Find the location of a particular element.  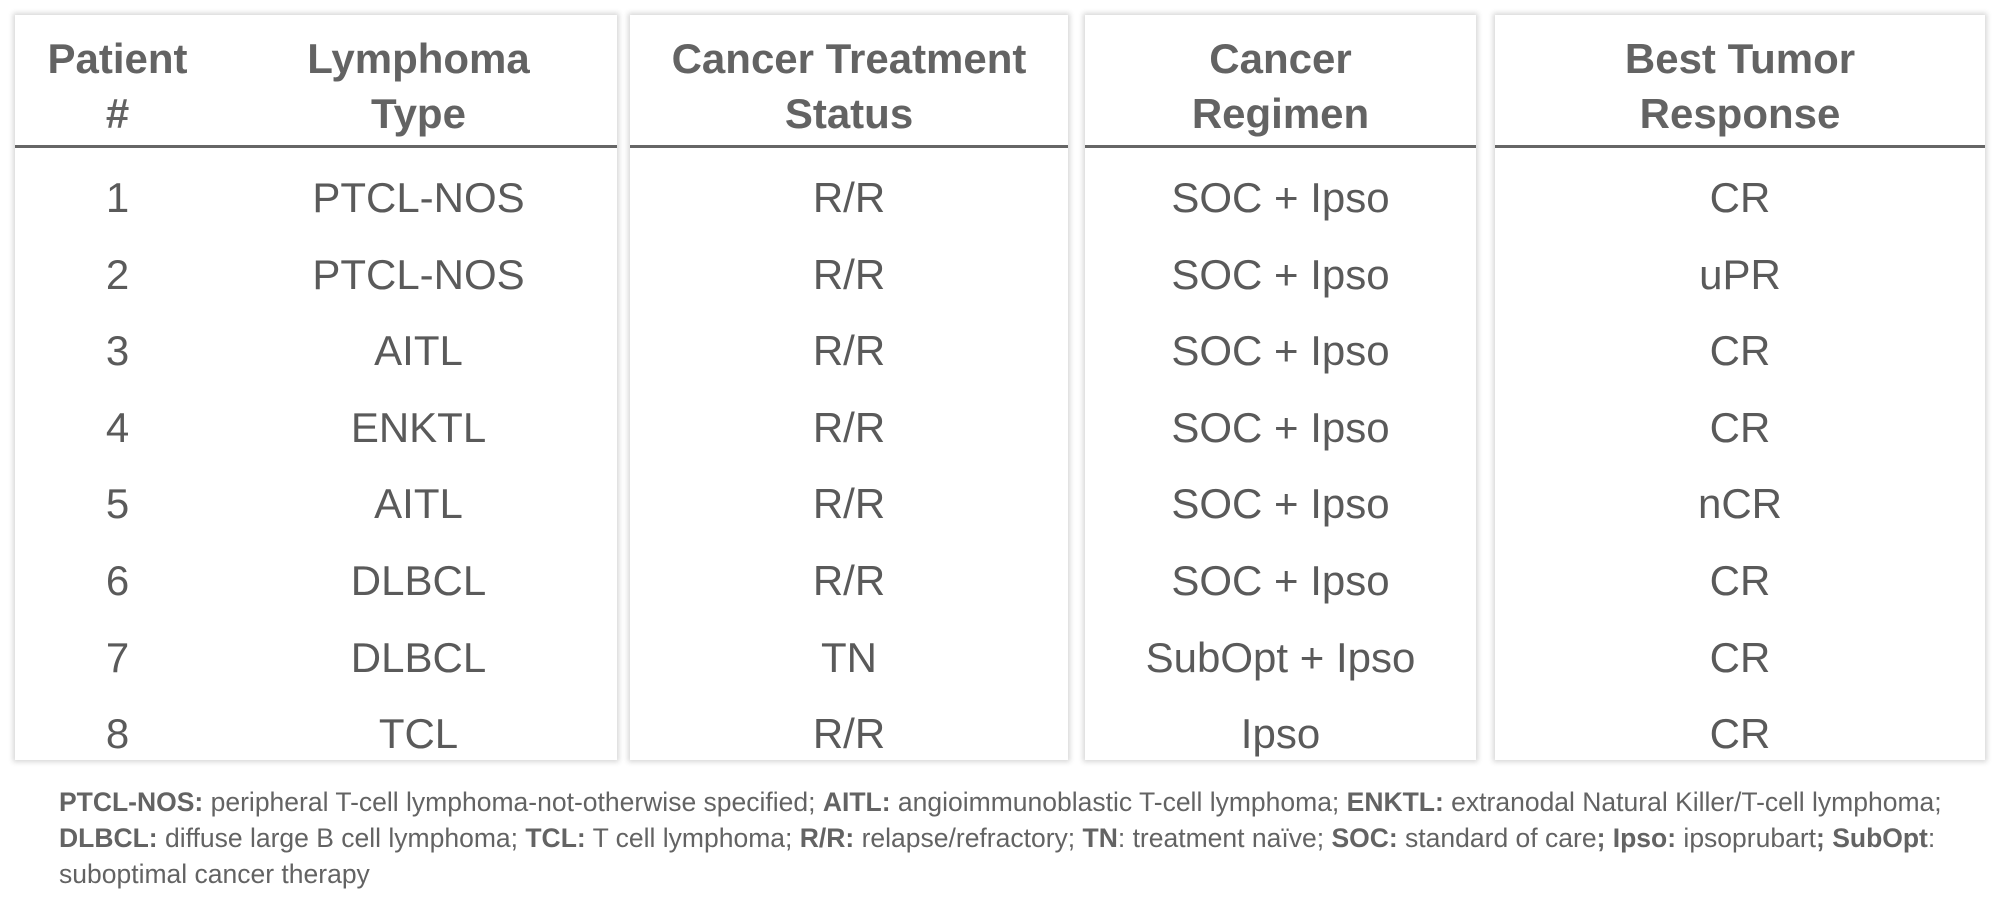

cell-best-tumor-response: uPR is located at coordinates (1740, 274).